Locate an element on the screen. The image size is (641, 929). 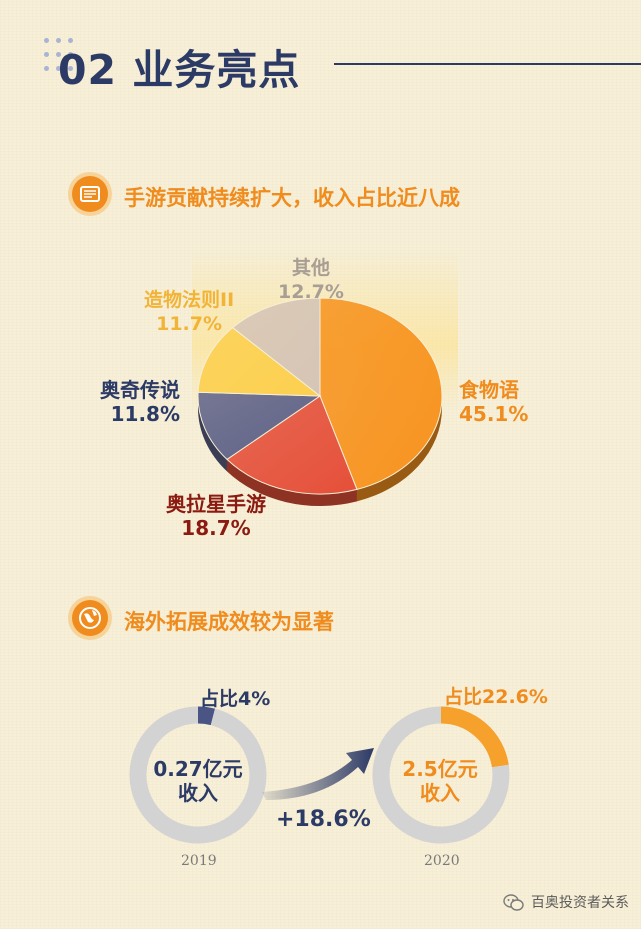
pie-label-percent: 18.7% is located at coordinates (216, 528).